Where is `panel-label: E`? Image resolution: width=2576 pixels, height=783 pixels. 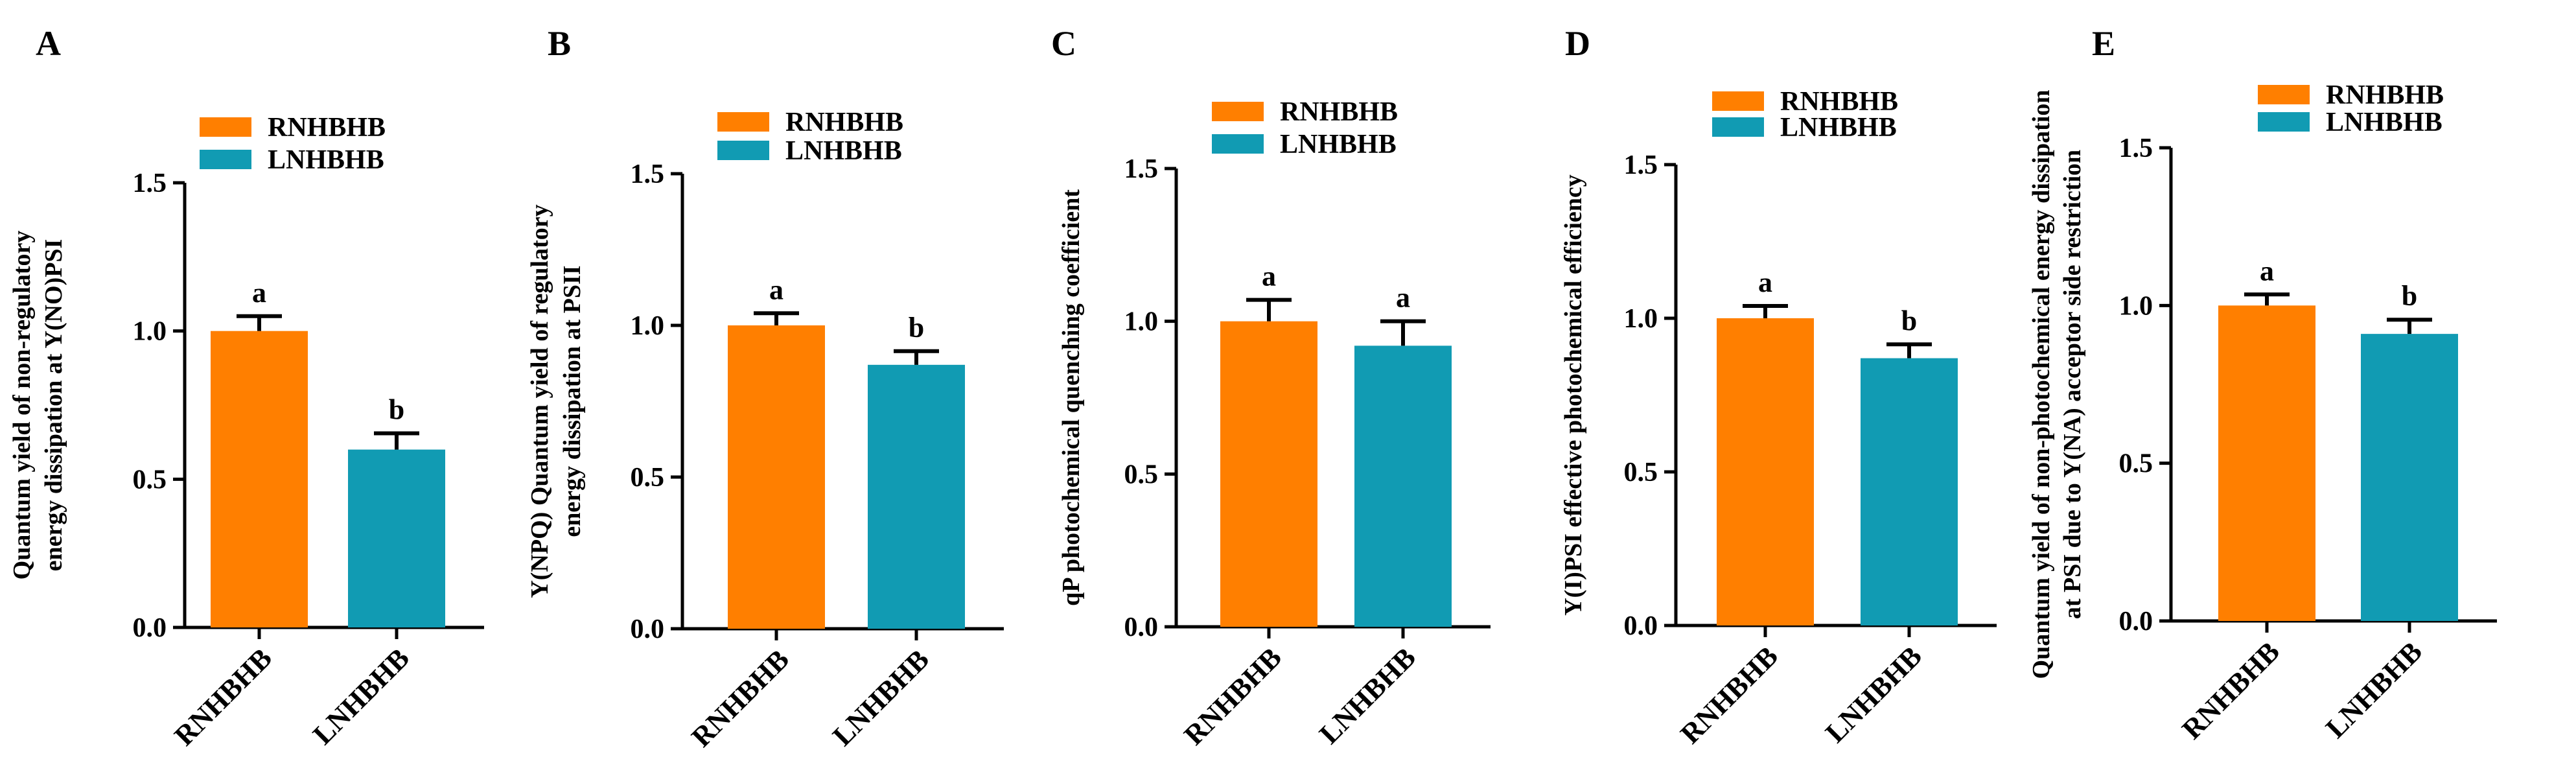
panel-label: E is located at coordinates (2103, 43).